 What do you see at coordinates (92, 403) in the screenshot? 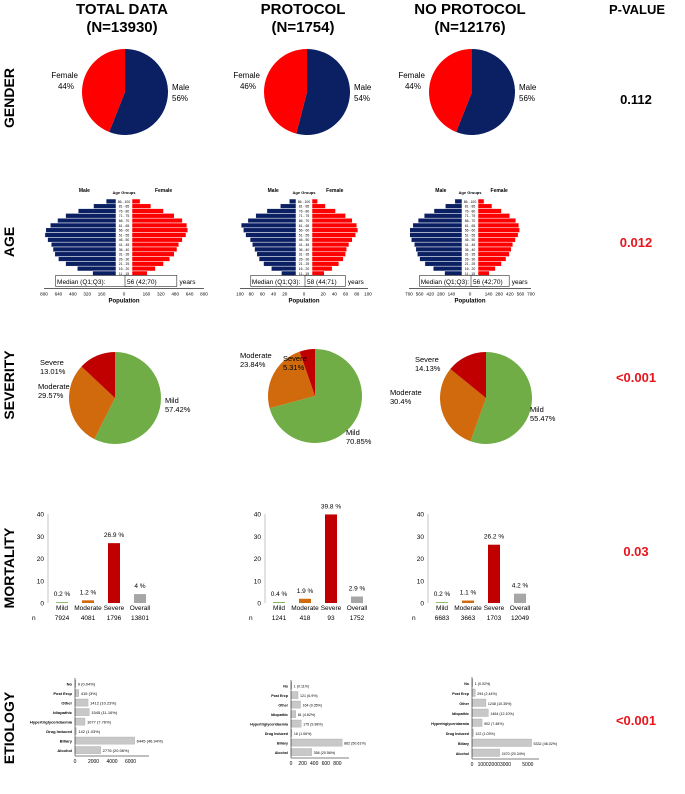
I see `severity-total-slice-moderate` at bounding box center [92, 403].